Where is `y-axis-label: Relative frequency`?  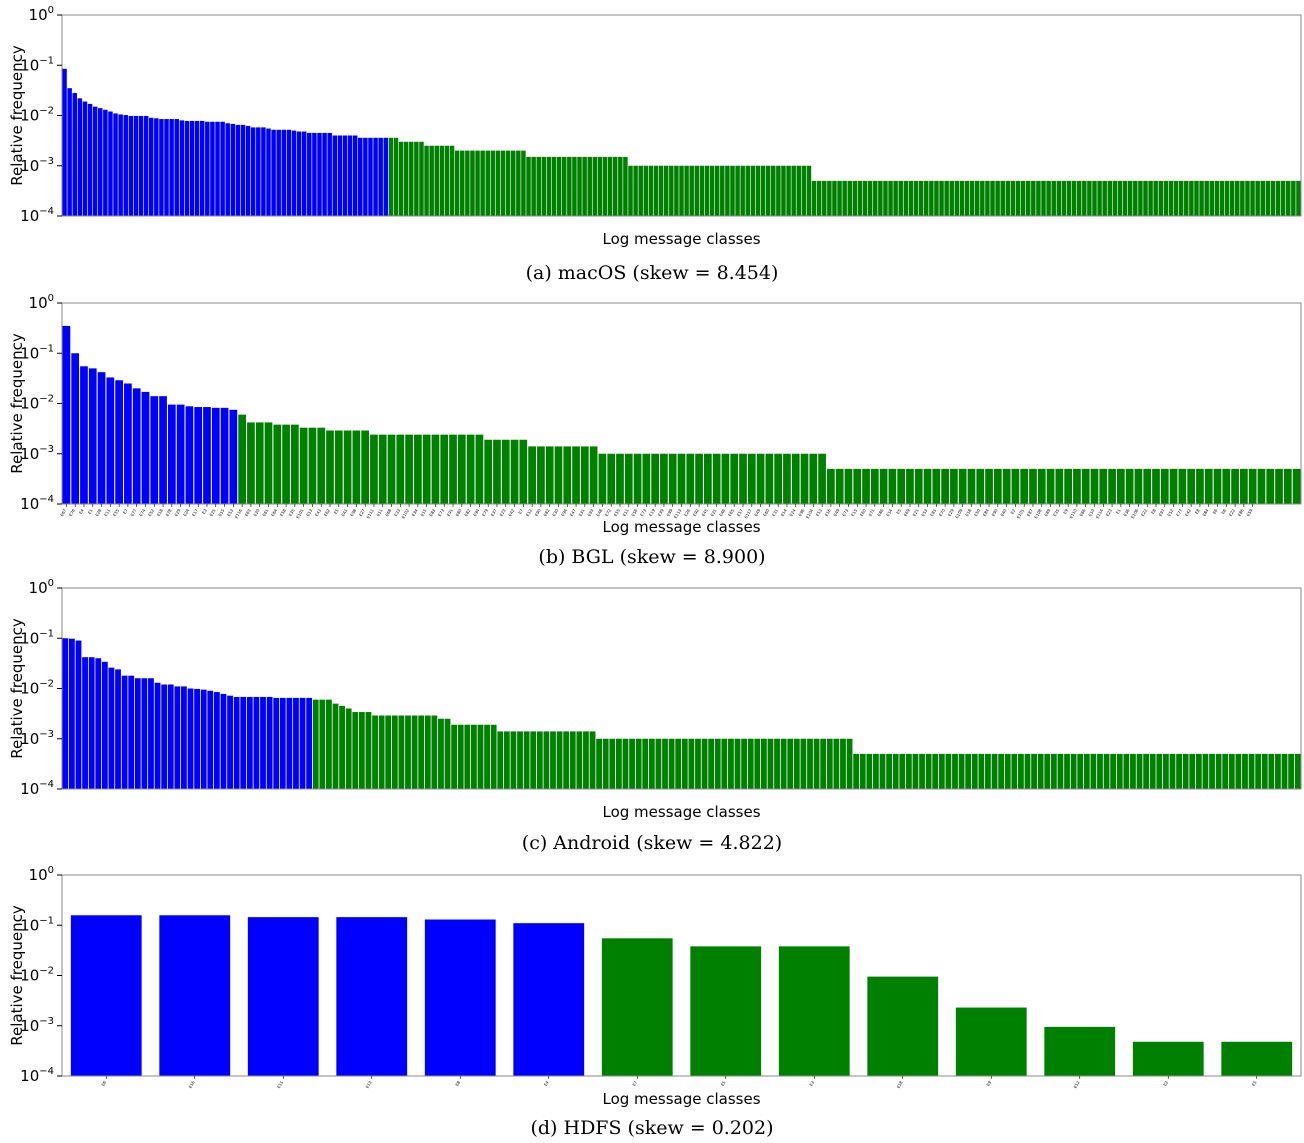 y-axis-label: Relative frequency is located at coordinates (17, 688).